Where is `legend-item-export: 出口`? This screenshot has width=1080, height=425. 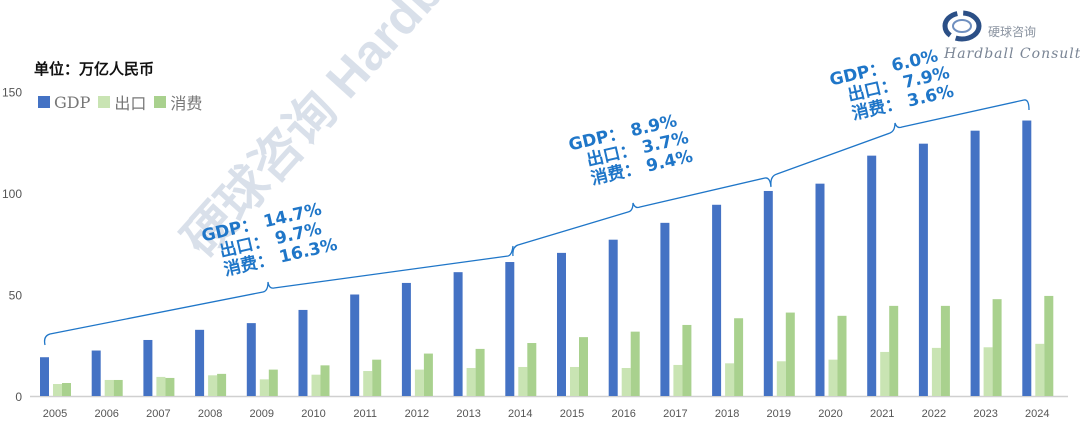 legend-item-export: 出口 is located at coordinates (122, 102).